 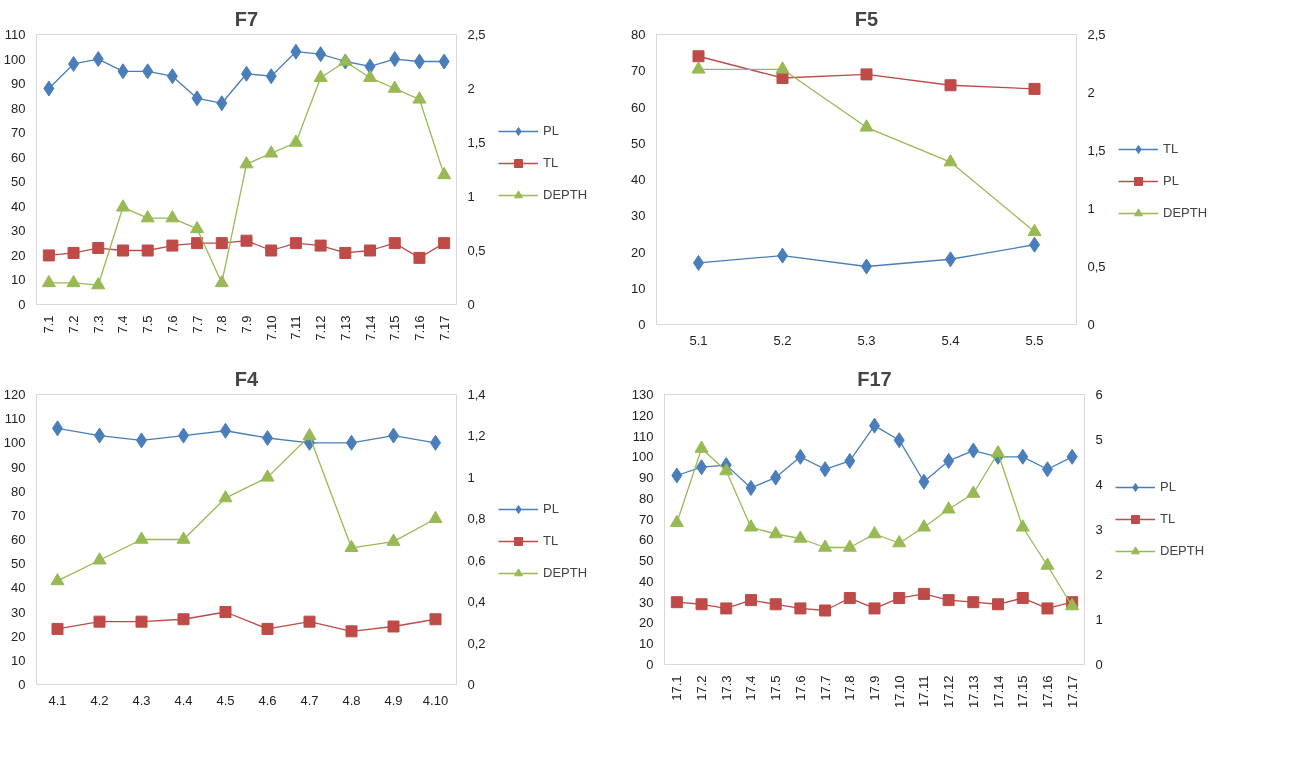 I want to click on y2-tick-label: 1,4, so click(x=476, y=394).